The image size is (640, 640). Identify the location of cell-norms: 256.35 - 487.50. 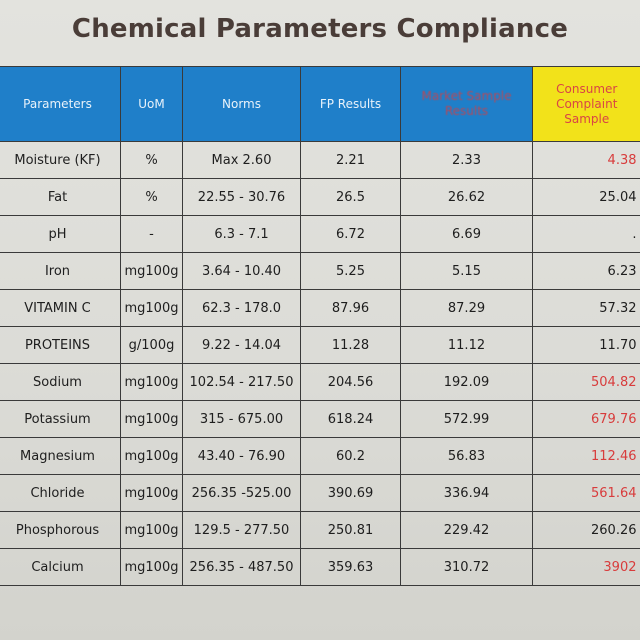
(241, 567).